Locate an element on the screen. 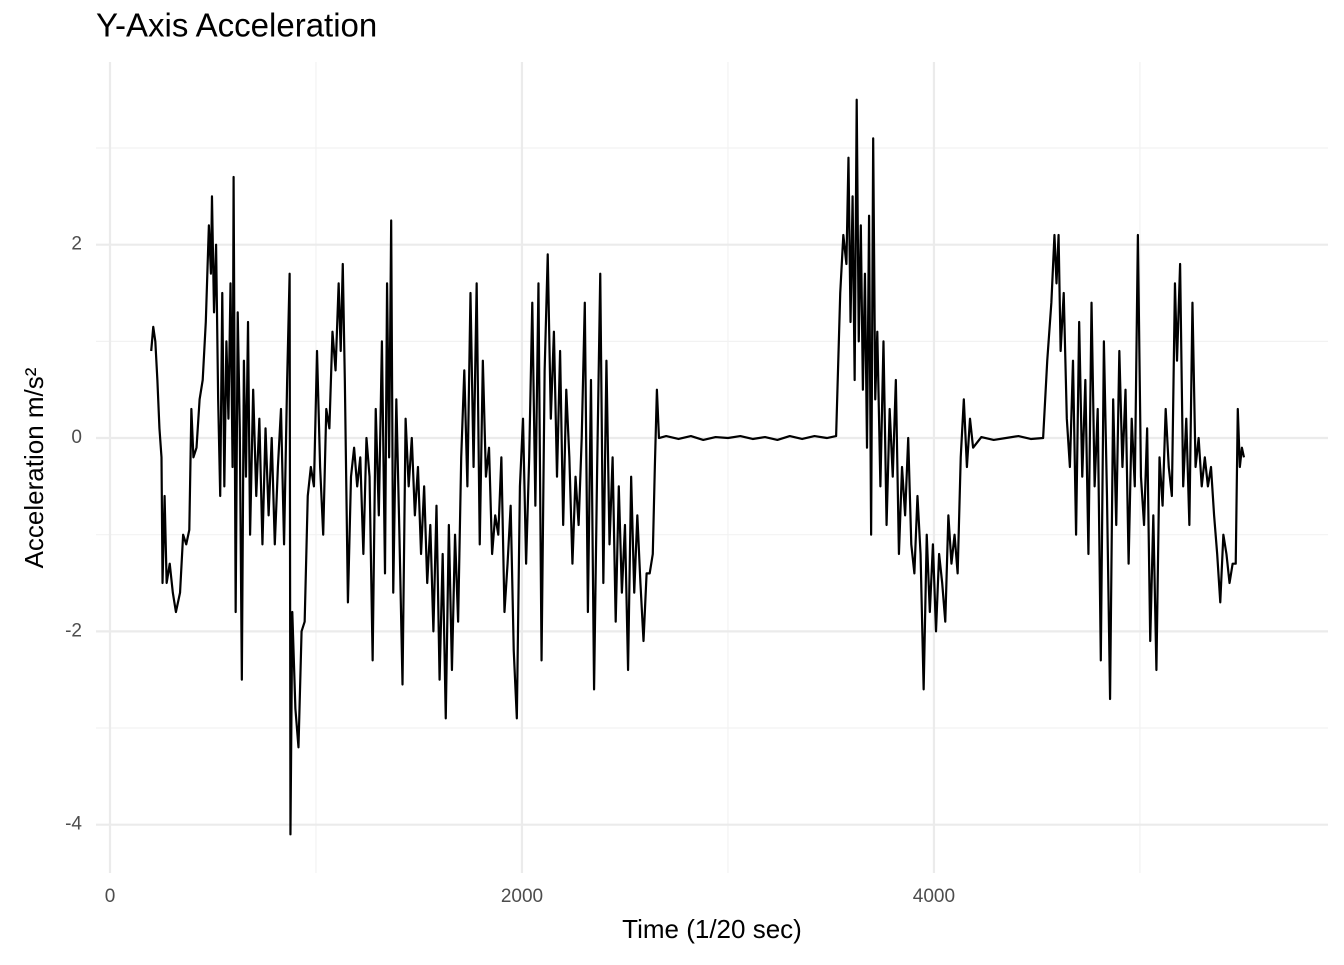 The image size is (1344, 965). chart-title: Y-Axis Acceleration is located at coordinates (236, 25).